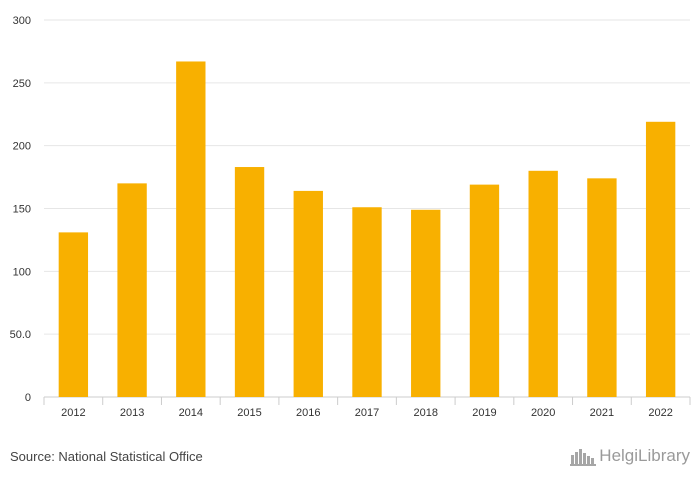 The height and width of the screenshot is (483, 700). Describe the element at coordinates (602, 413) in the screenshot. I see `x-tick-label: 2021` at that location.